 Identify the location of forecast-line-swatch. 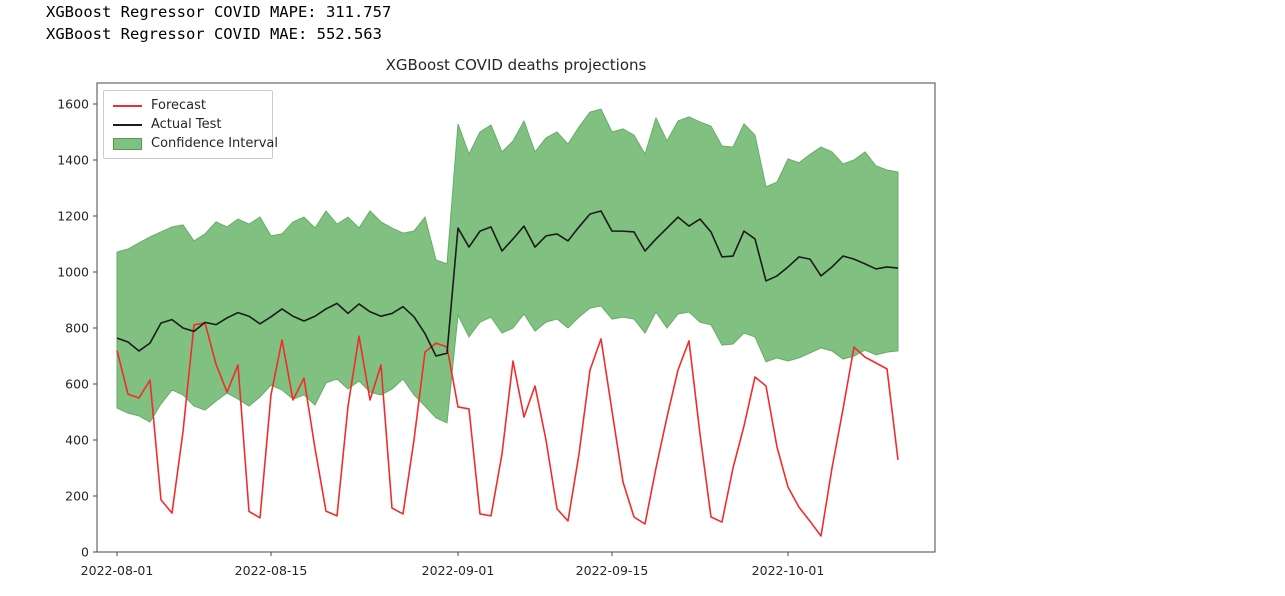
(127, 105).